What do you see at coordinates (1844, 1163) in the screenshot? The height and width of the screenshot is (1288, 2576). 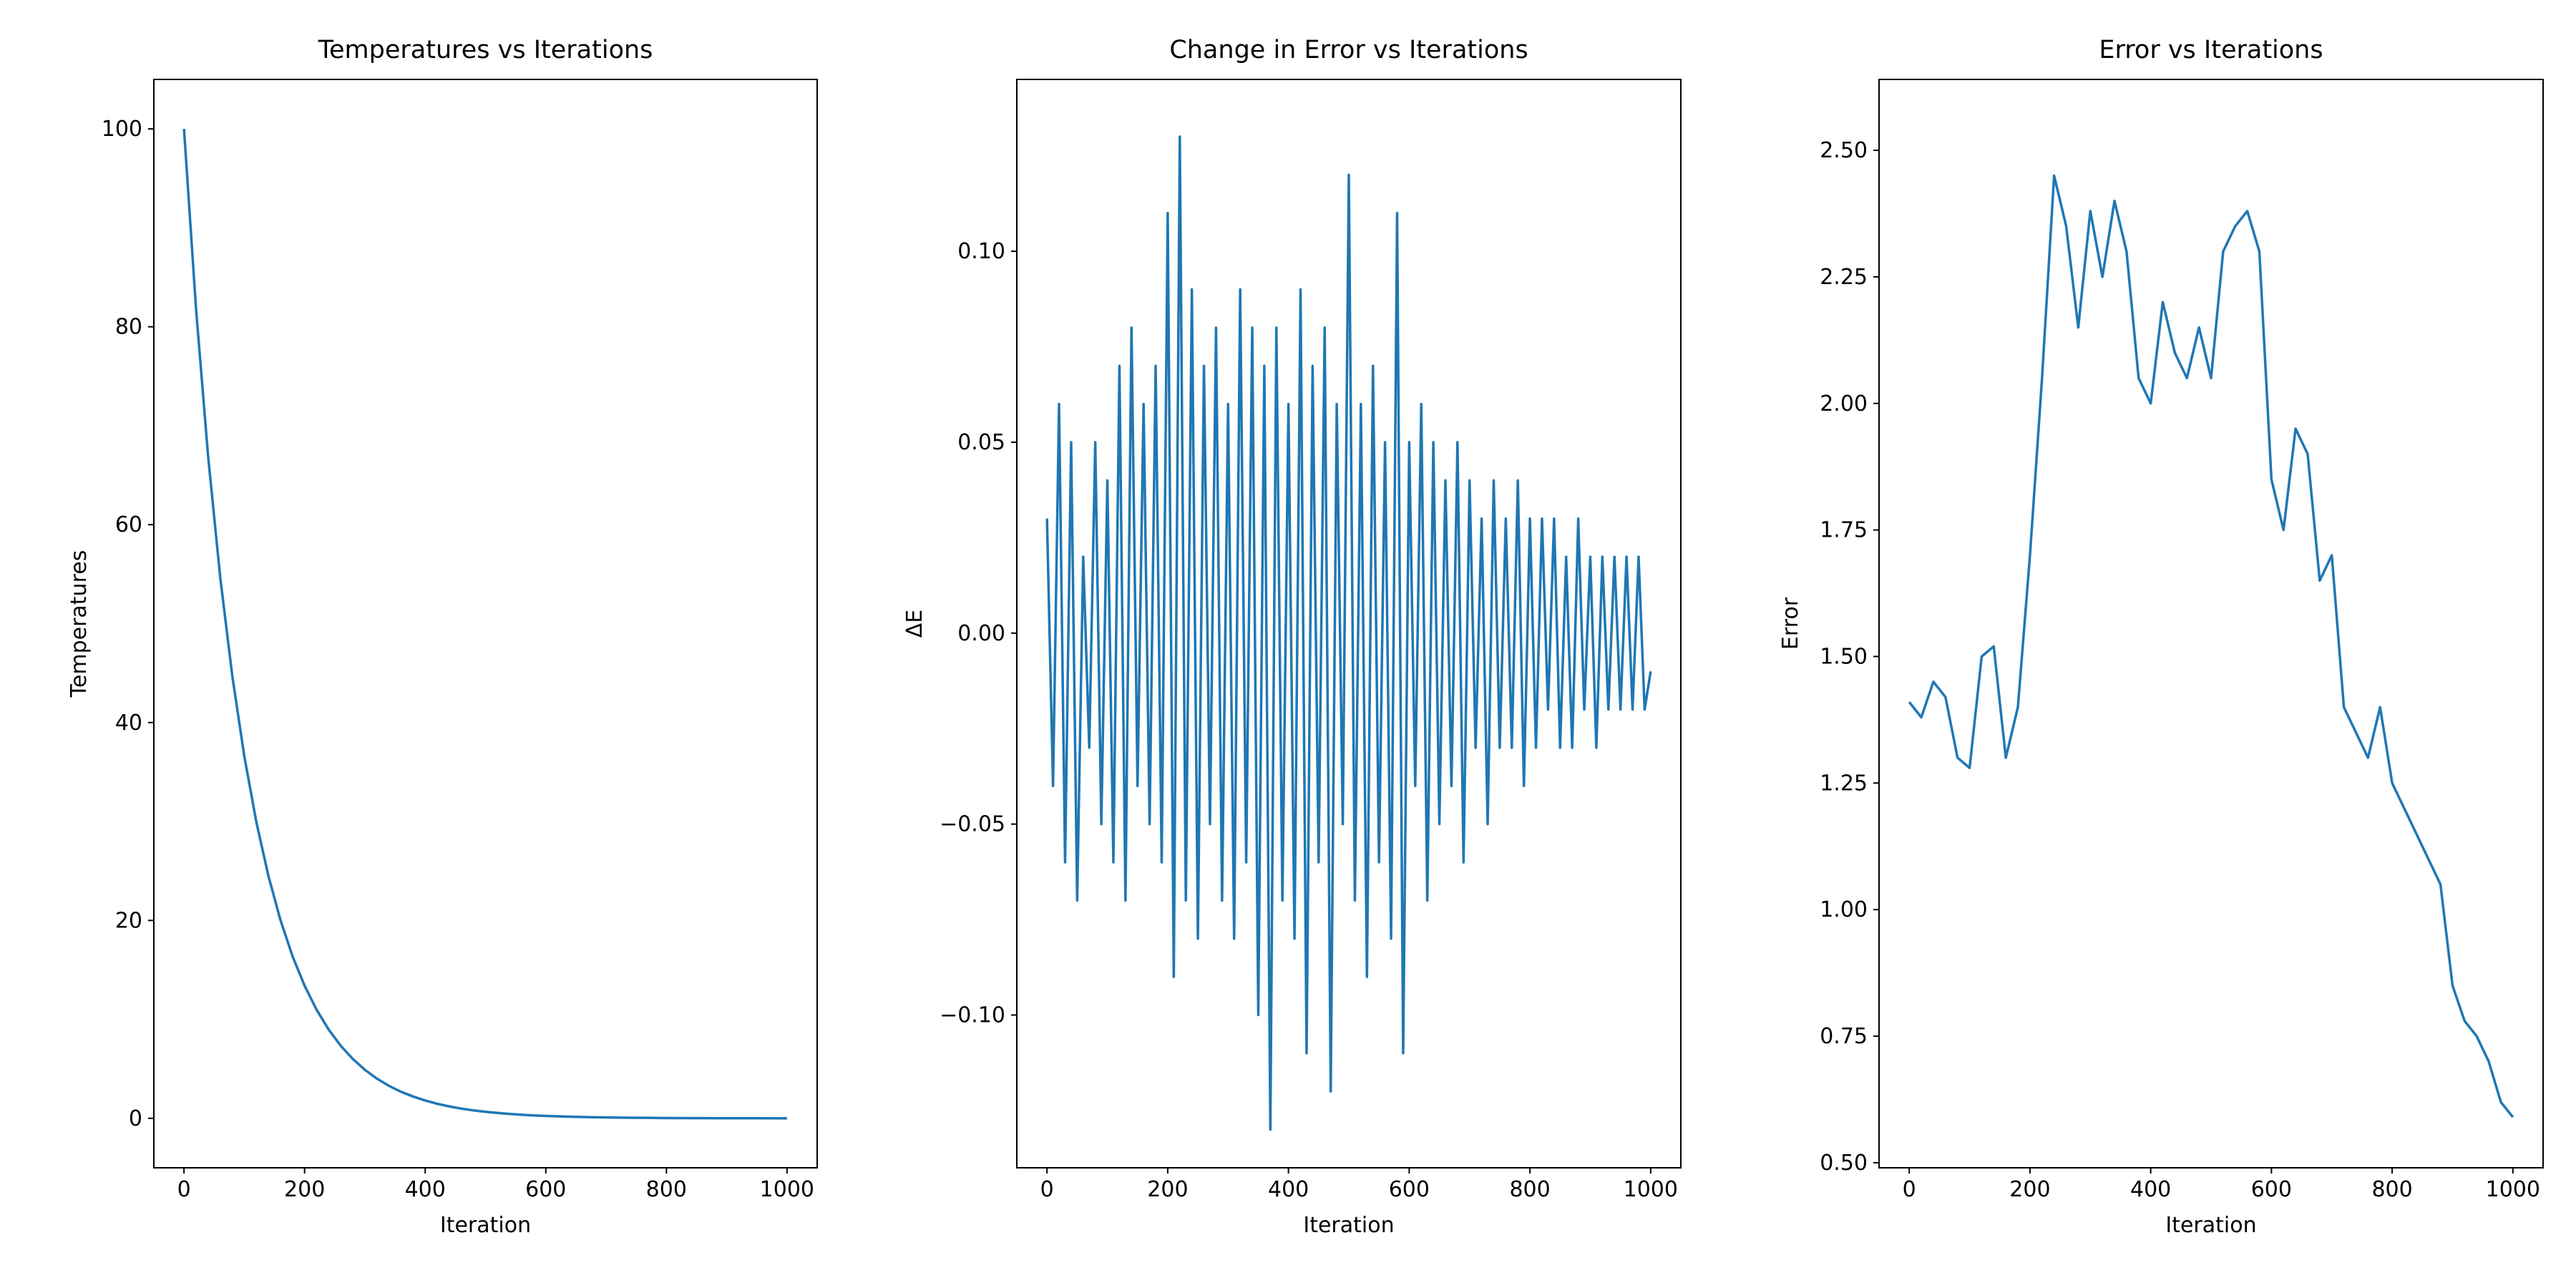 I see `y-tick-label: 0.50` at bounding box center [1844, 1163].